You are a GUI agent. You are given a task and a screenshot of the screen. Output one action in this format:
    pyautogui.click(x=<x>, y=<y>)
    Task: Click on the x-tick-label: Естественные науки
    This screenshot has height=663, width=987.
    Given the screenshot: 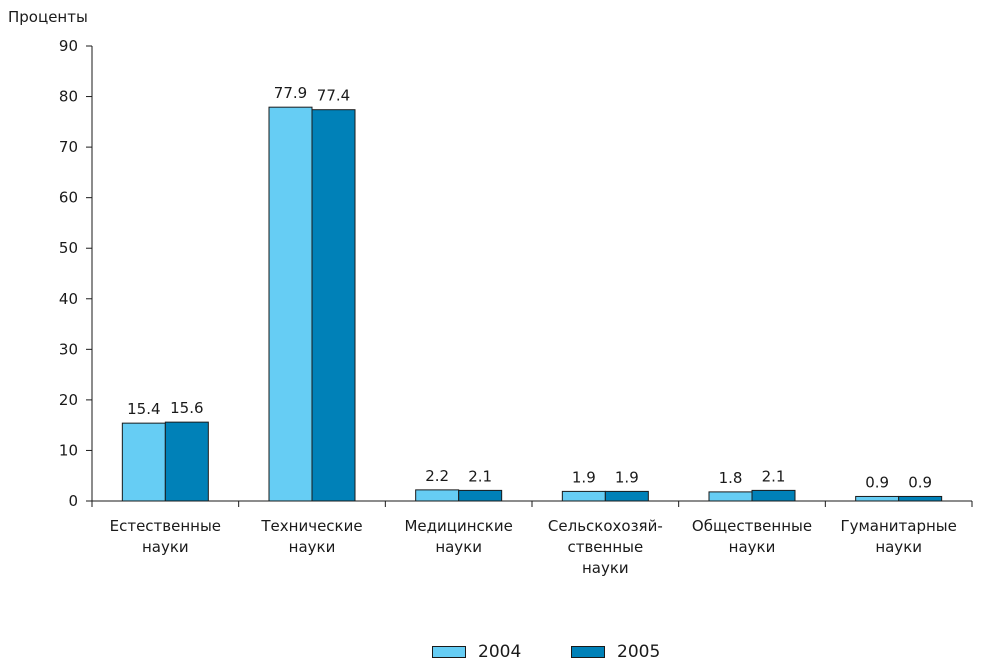 What is the action you would take?
    pyautogui.click(x=165, y=536)
    